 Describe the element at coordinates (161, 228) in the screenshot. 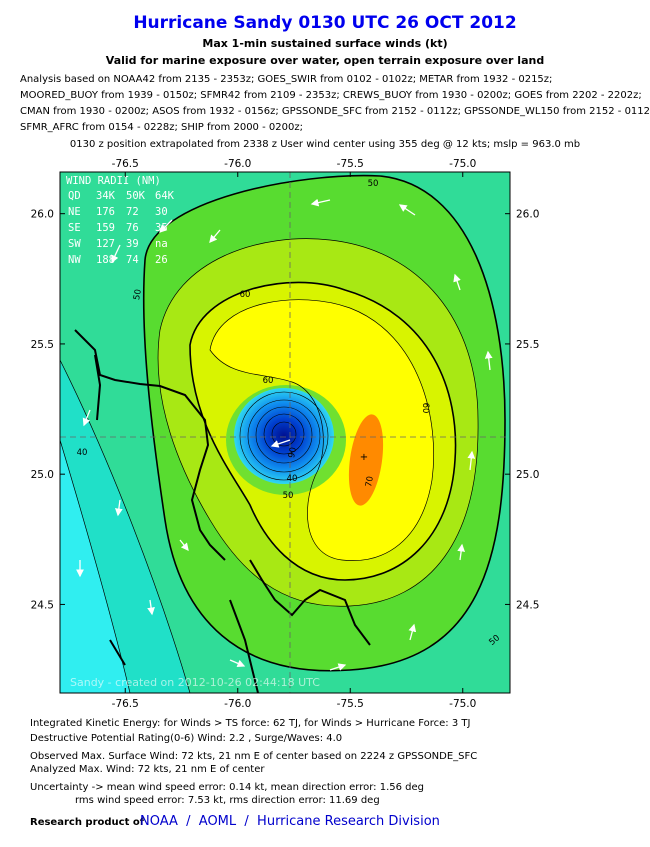

I see `radii-cell: 35` at that location.